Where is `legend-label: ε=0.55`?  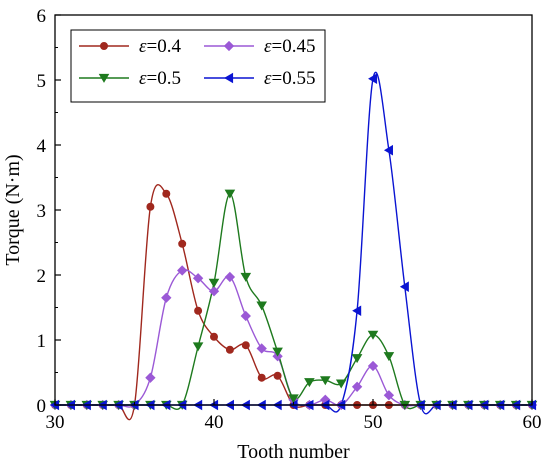 legend-label: ε=0.55 is located at coordinates (289, 78).